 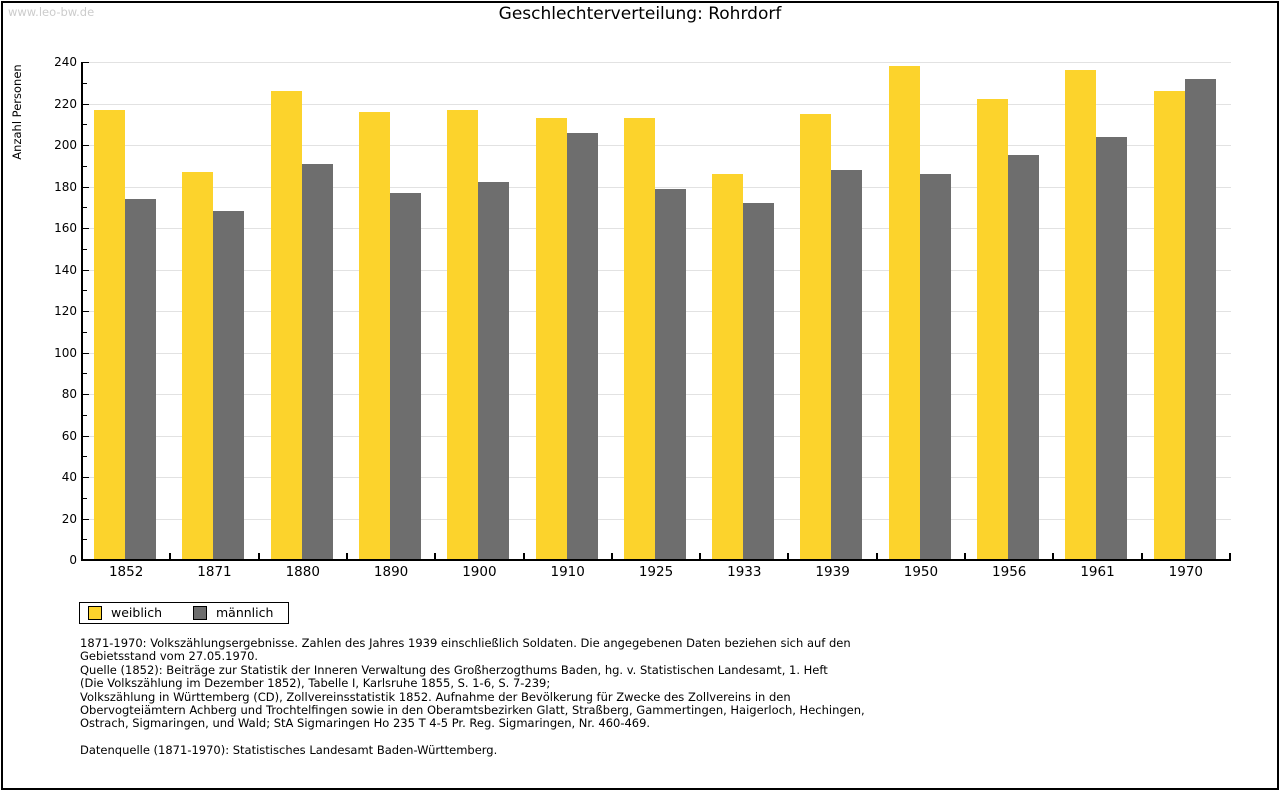 What do you see at coordinates (1200, 319) in the screenshot?
I see `bar-maennlich-1970` at bounding box center [1200, 319].